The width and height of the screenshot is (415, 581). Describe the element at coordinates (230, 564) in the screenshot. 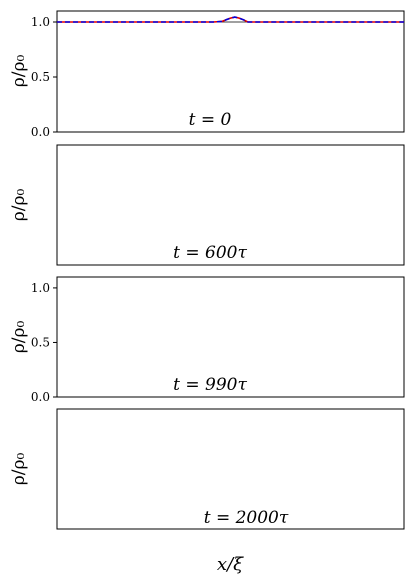

I see `x-axis-label: x/ξ` at that location.